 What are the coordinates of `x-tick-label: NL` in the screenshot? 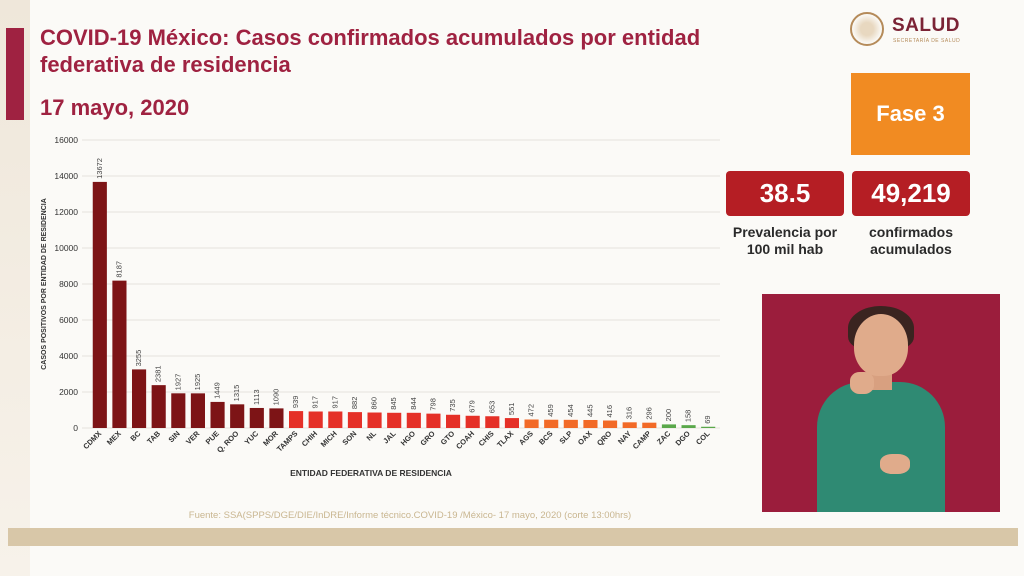 It's located at (372, 436).